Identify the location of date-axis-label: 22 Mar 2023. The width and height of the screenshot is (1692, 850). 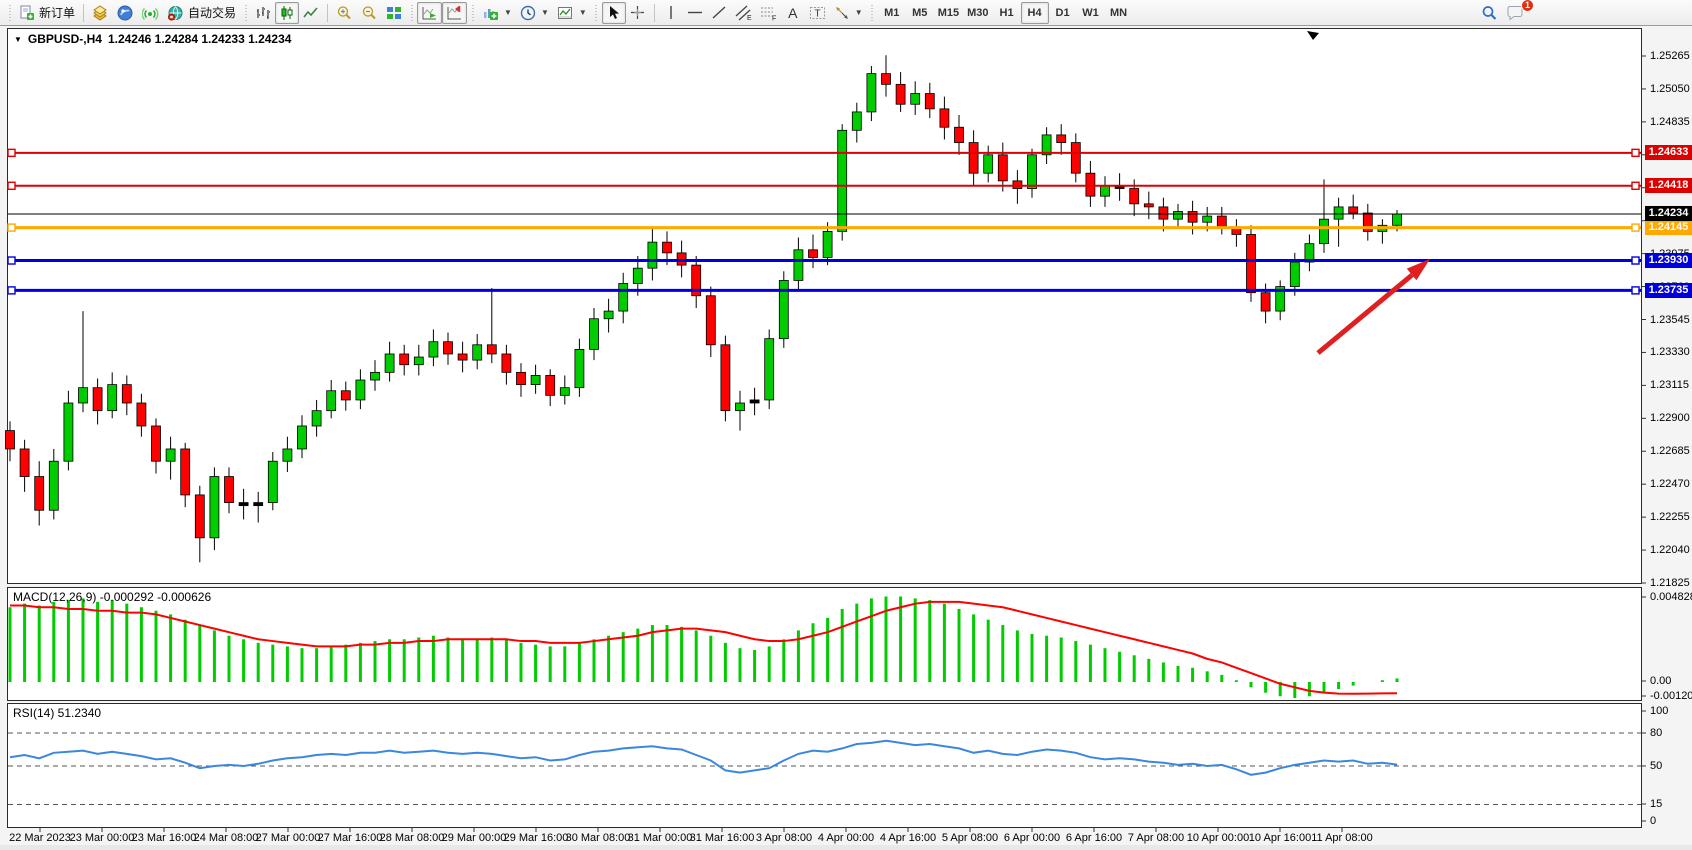
(40, 838).